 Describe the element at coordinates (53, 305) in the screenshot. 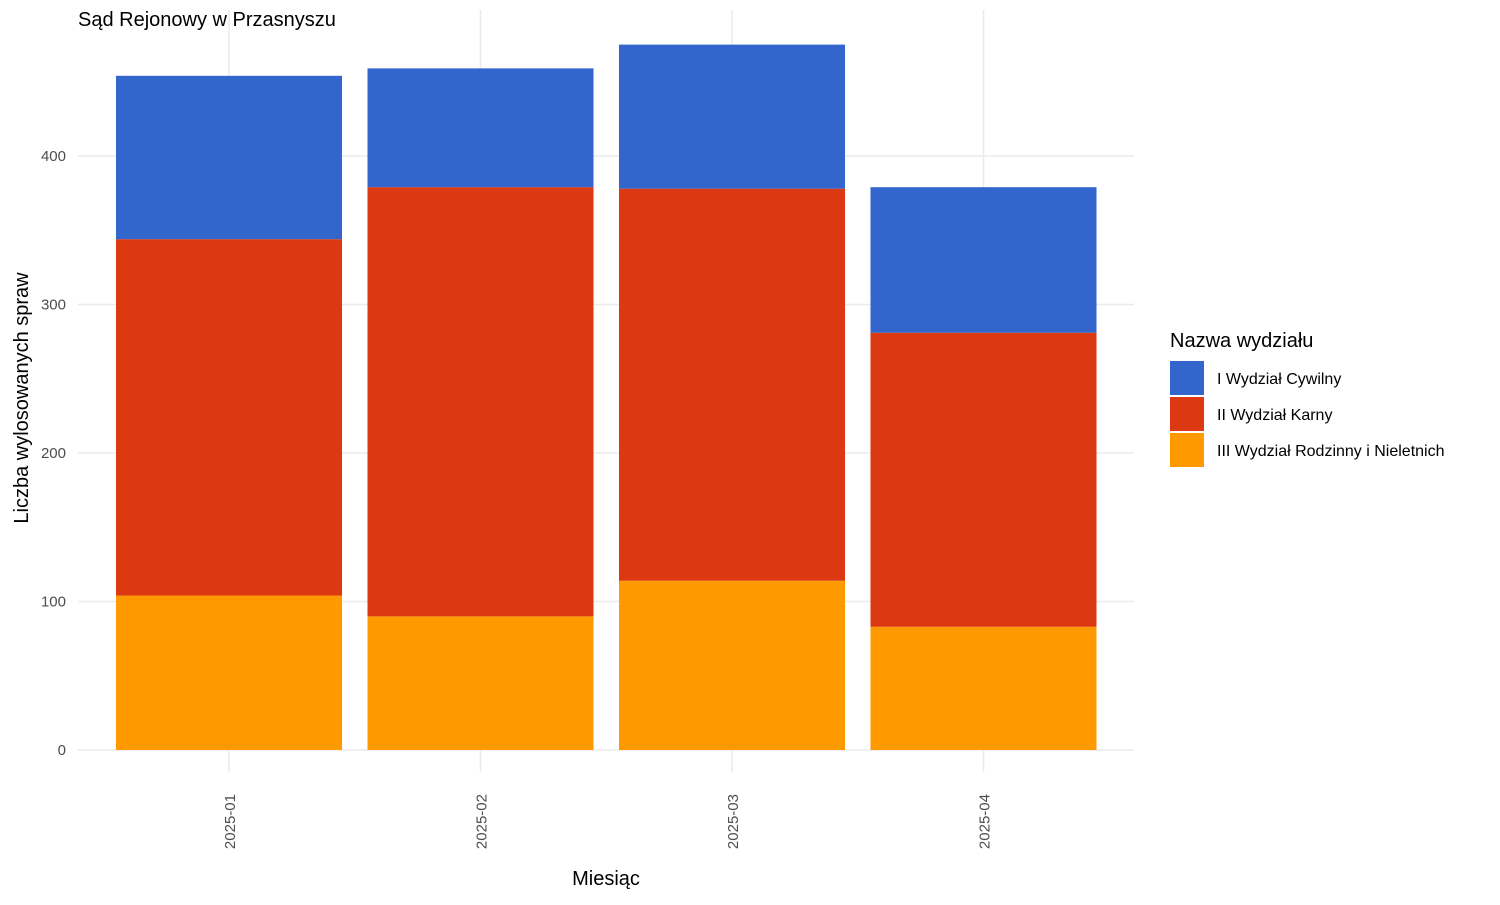

I see `y-tick-label: 300` at that location.